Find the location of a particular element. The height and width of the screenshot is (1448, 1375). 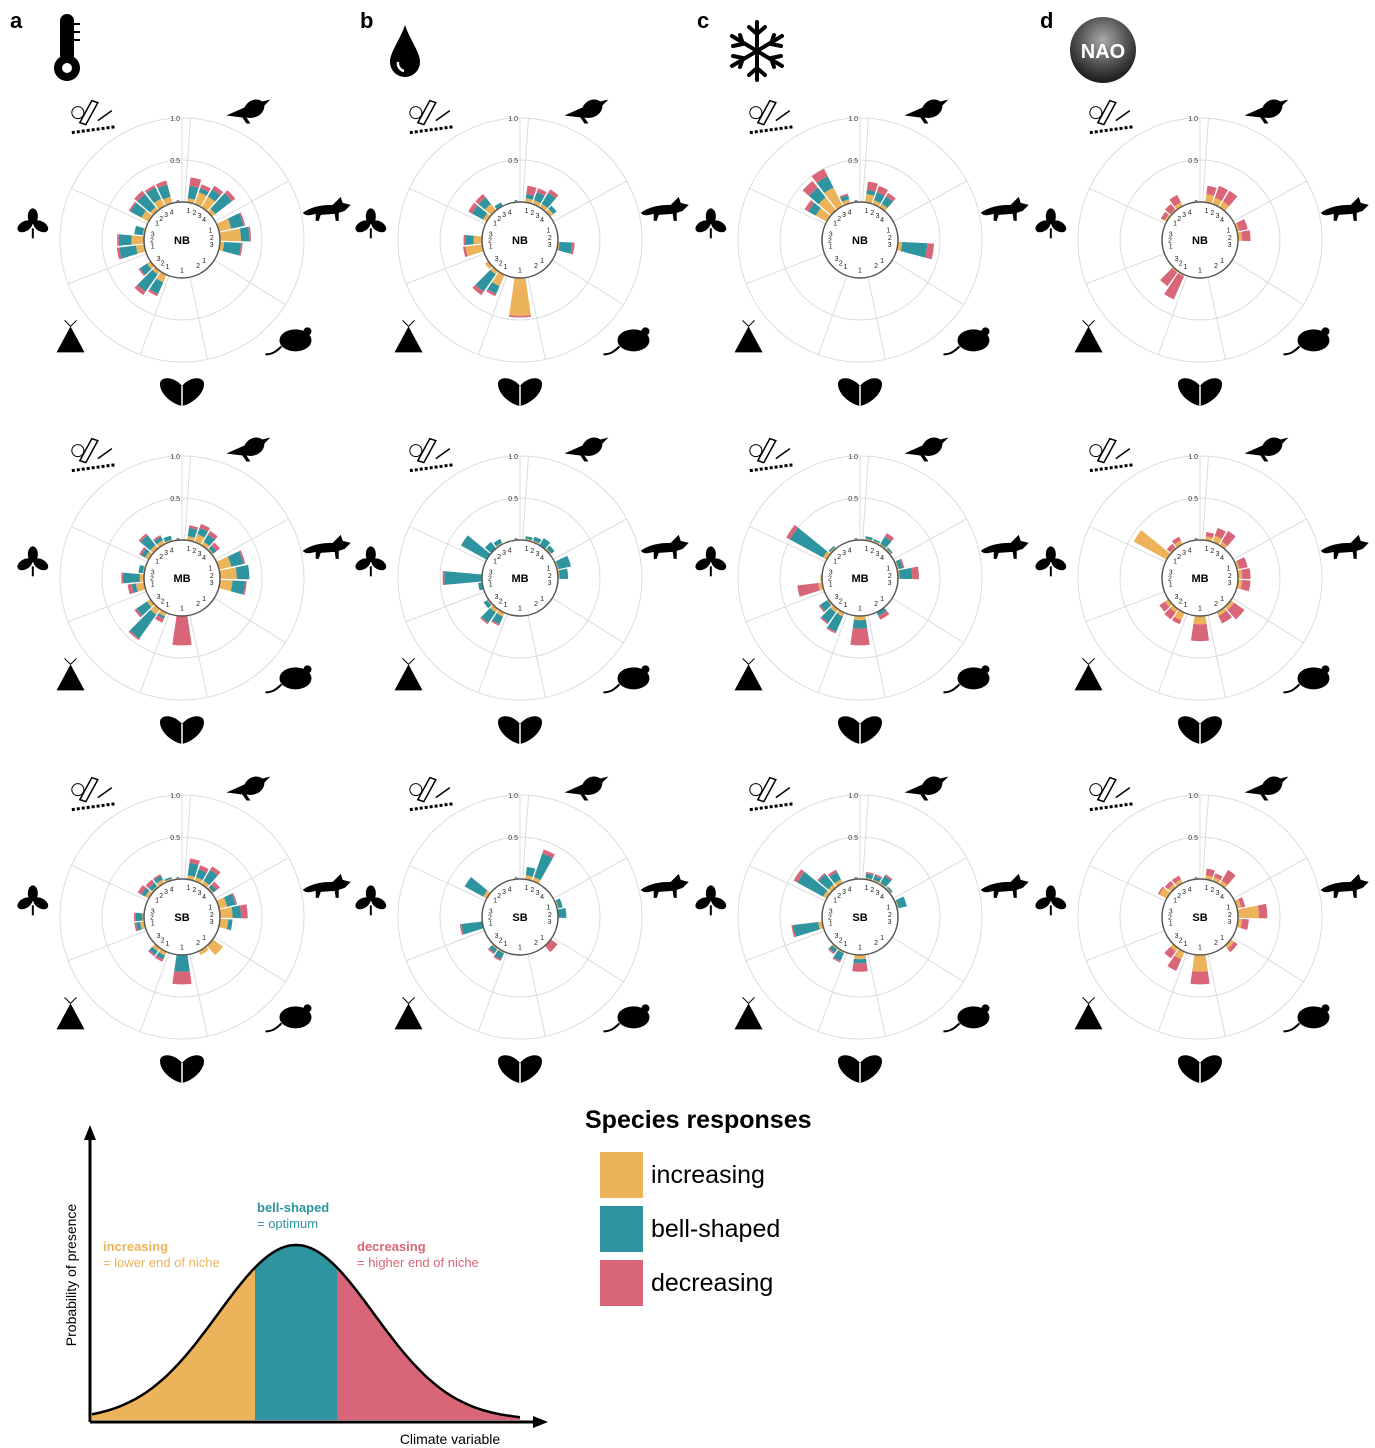

butterfly-icon is located at coordinates (520, 730).